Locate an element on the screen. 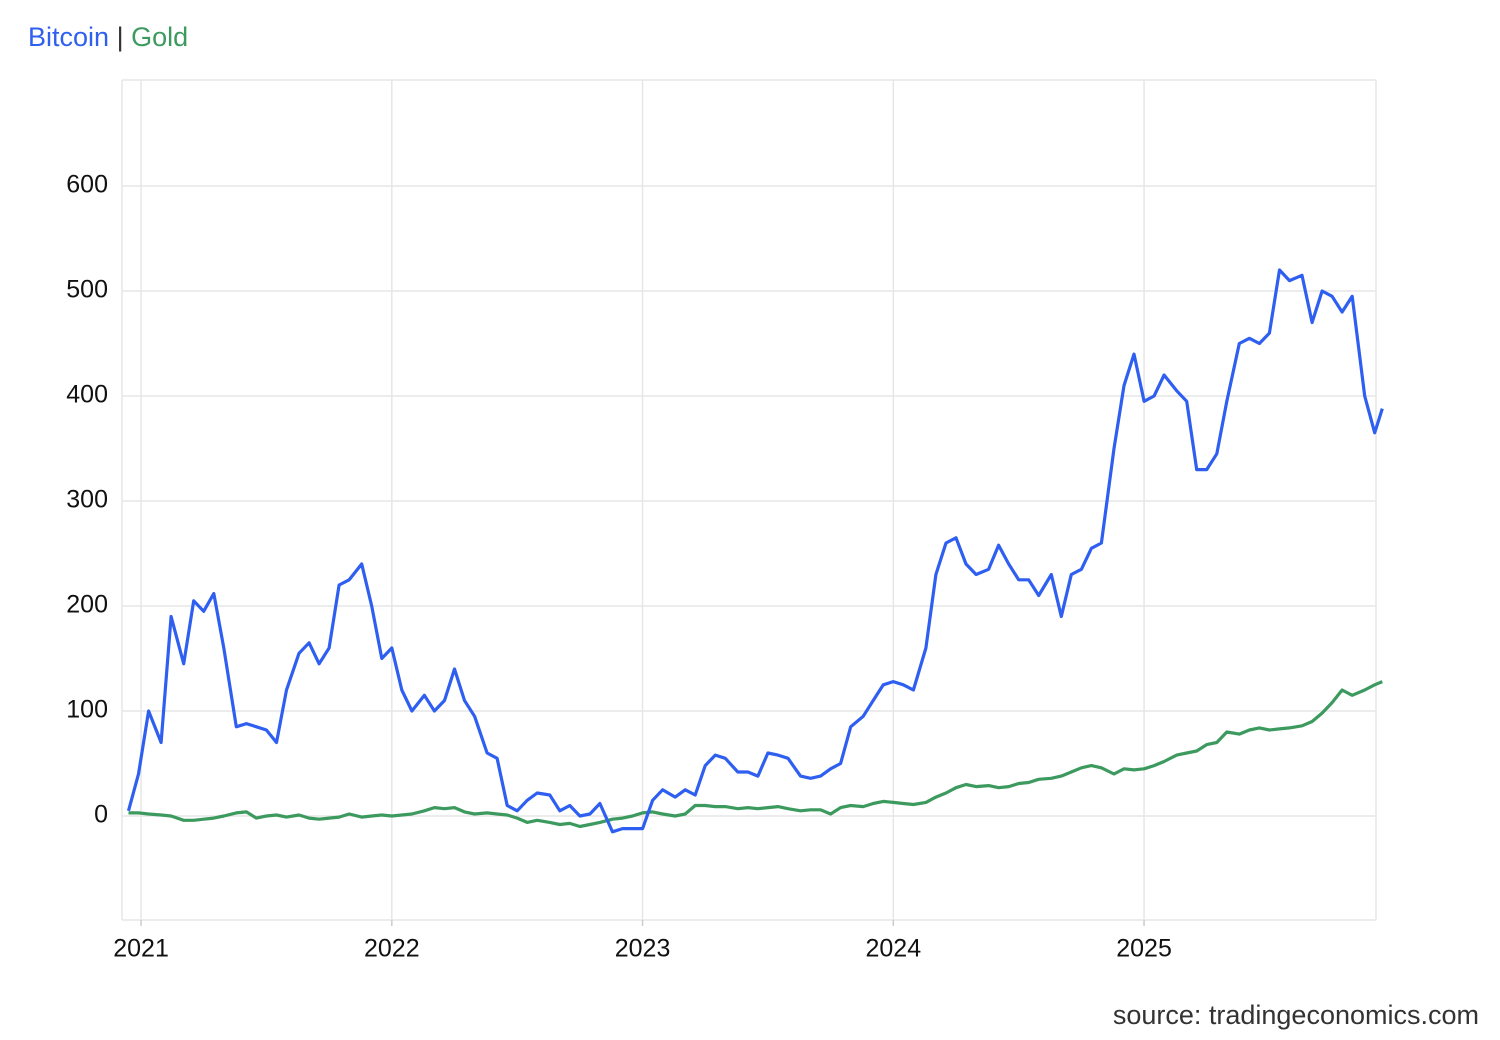 The height and width of the screenshot is (1040, 1500). source-note: source: tradingeconomics.com is located at coordinates (1295, 1015).